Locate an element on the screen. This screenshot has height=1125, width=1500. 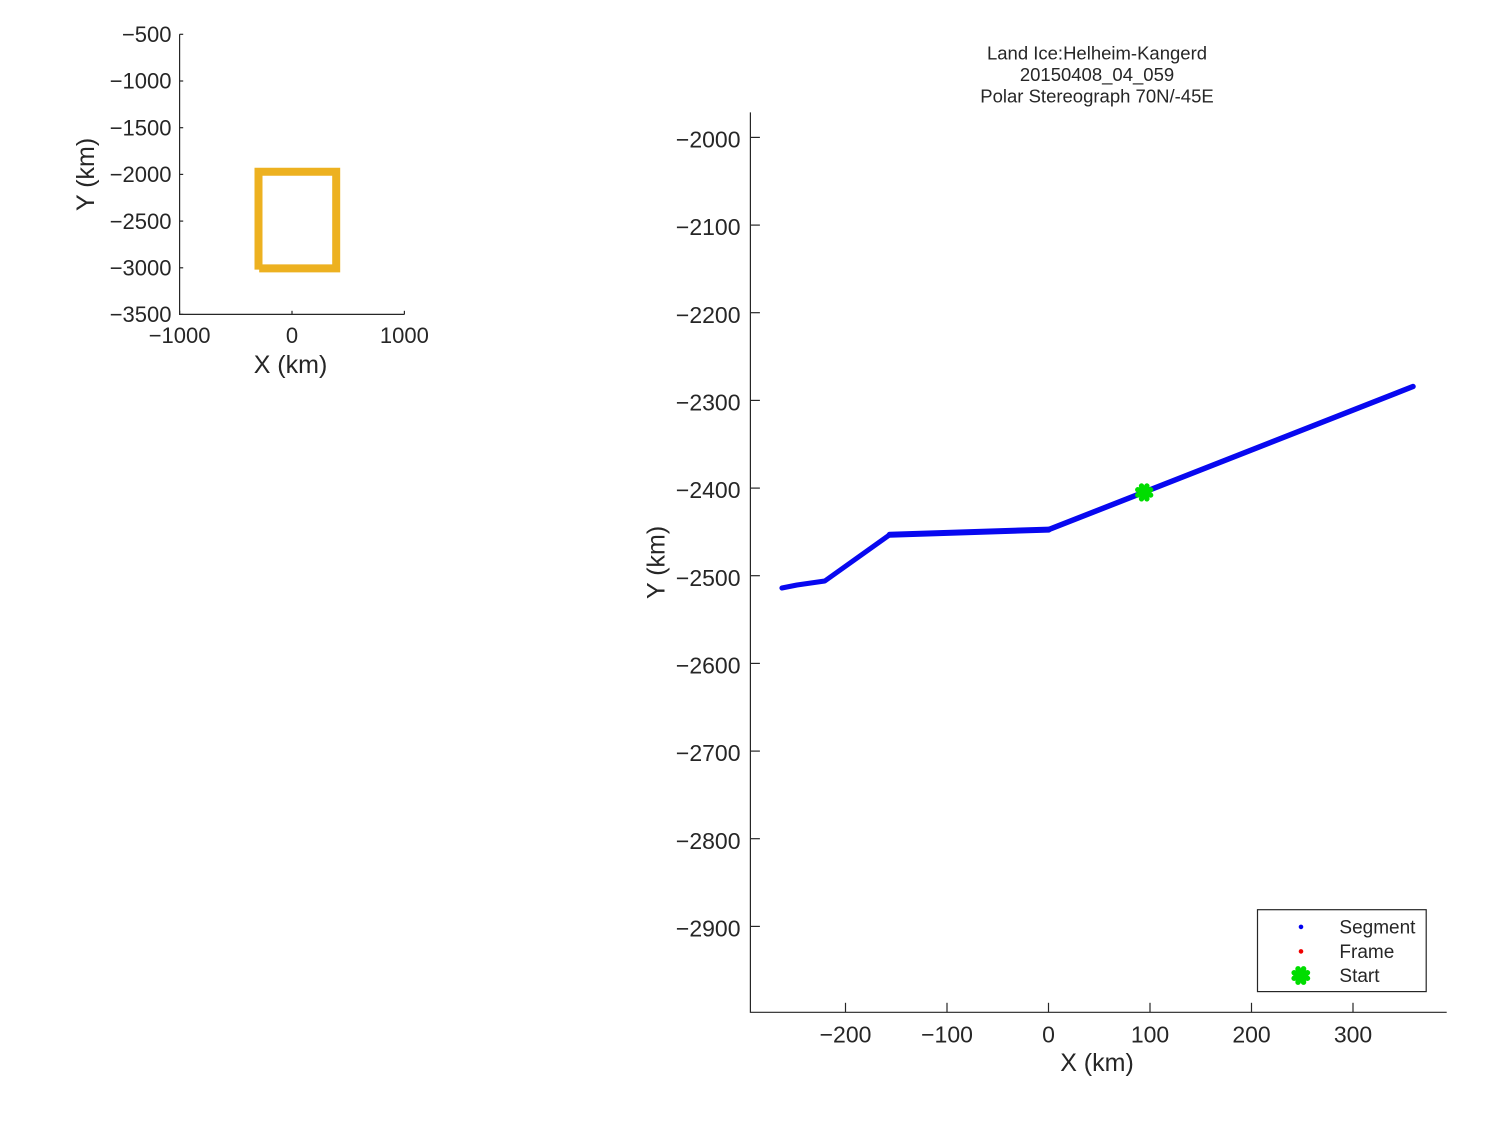
svg-text: −3000 is located at coordinates (141, 268).